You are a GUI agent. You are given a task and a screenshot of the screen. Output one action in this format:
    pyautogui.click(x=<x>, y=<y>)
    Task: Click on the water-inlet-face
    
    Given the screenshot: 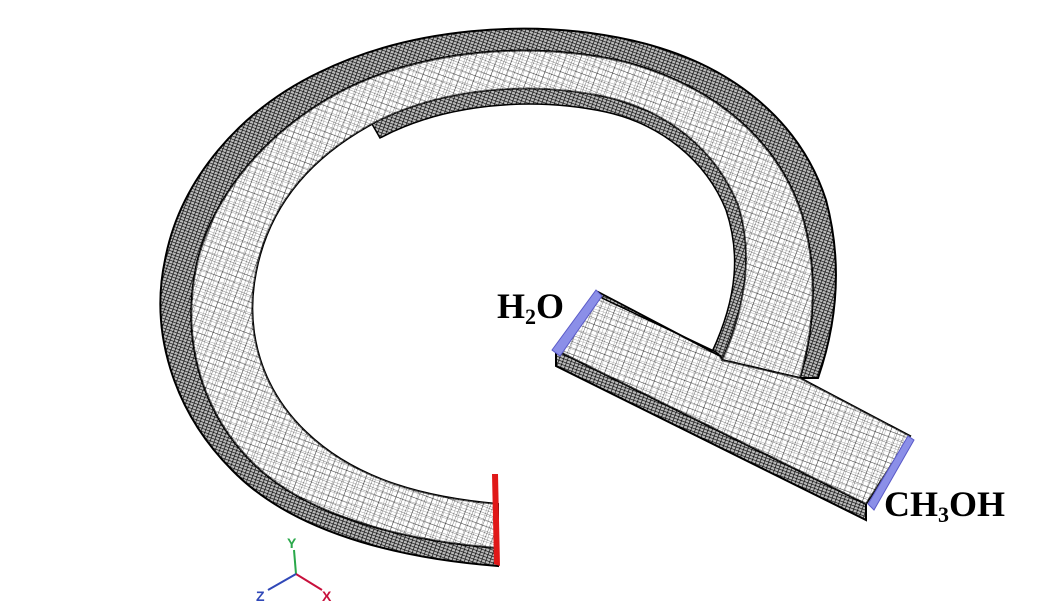 What is the action you would take?
    pyautogui.click(x=577, y=323)
    